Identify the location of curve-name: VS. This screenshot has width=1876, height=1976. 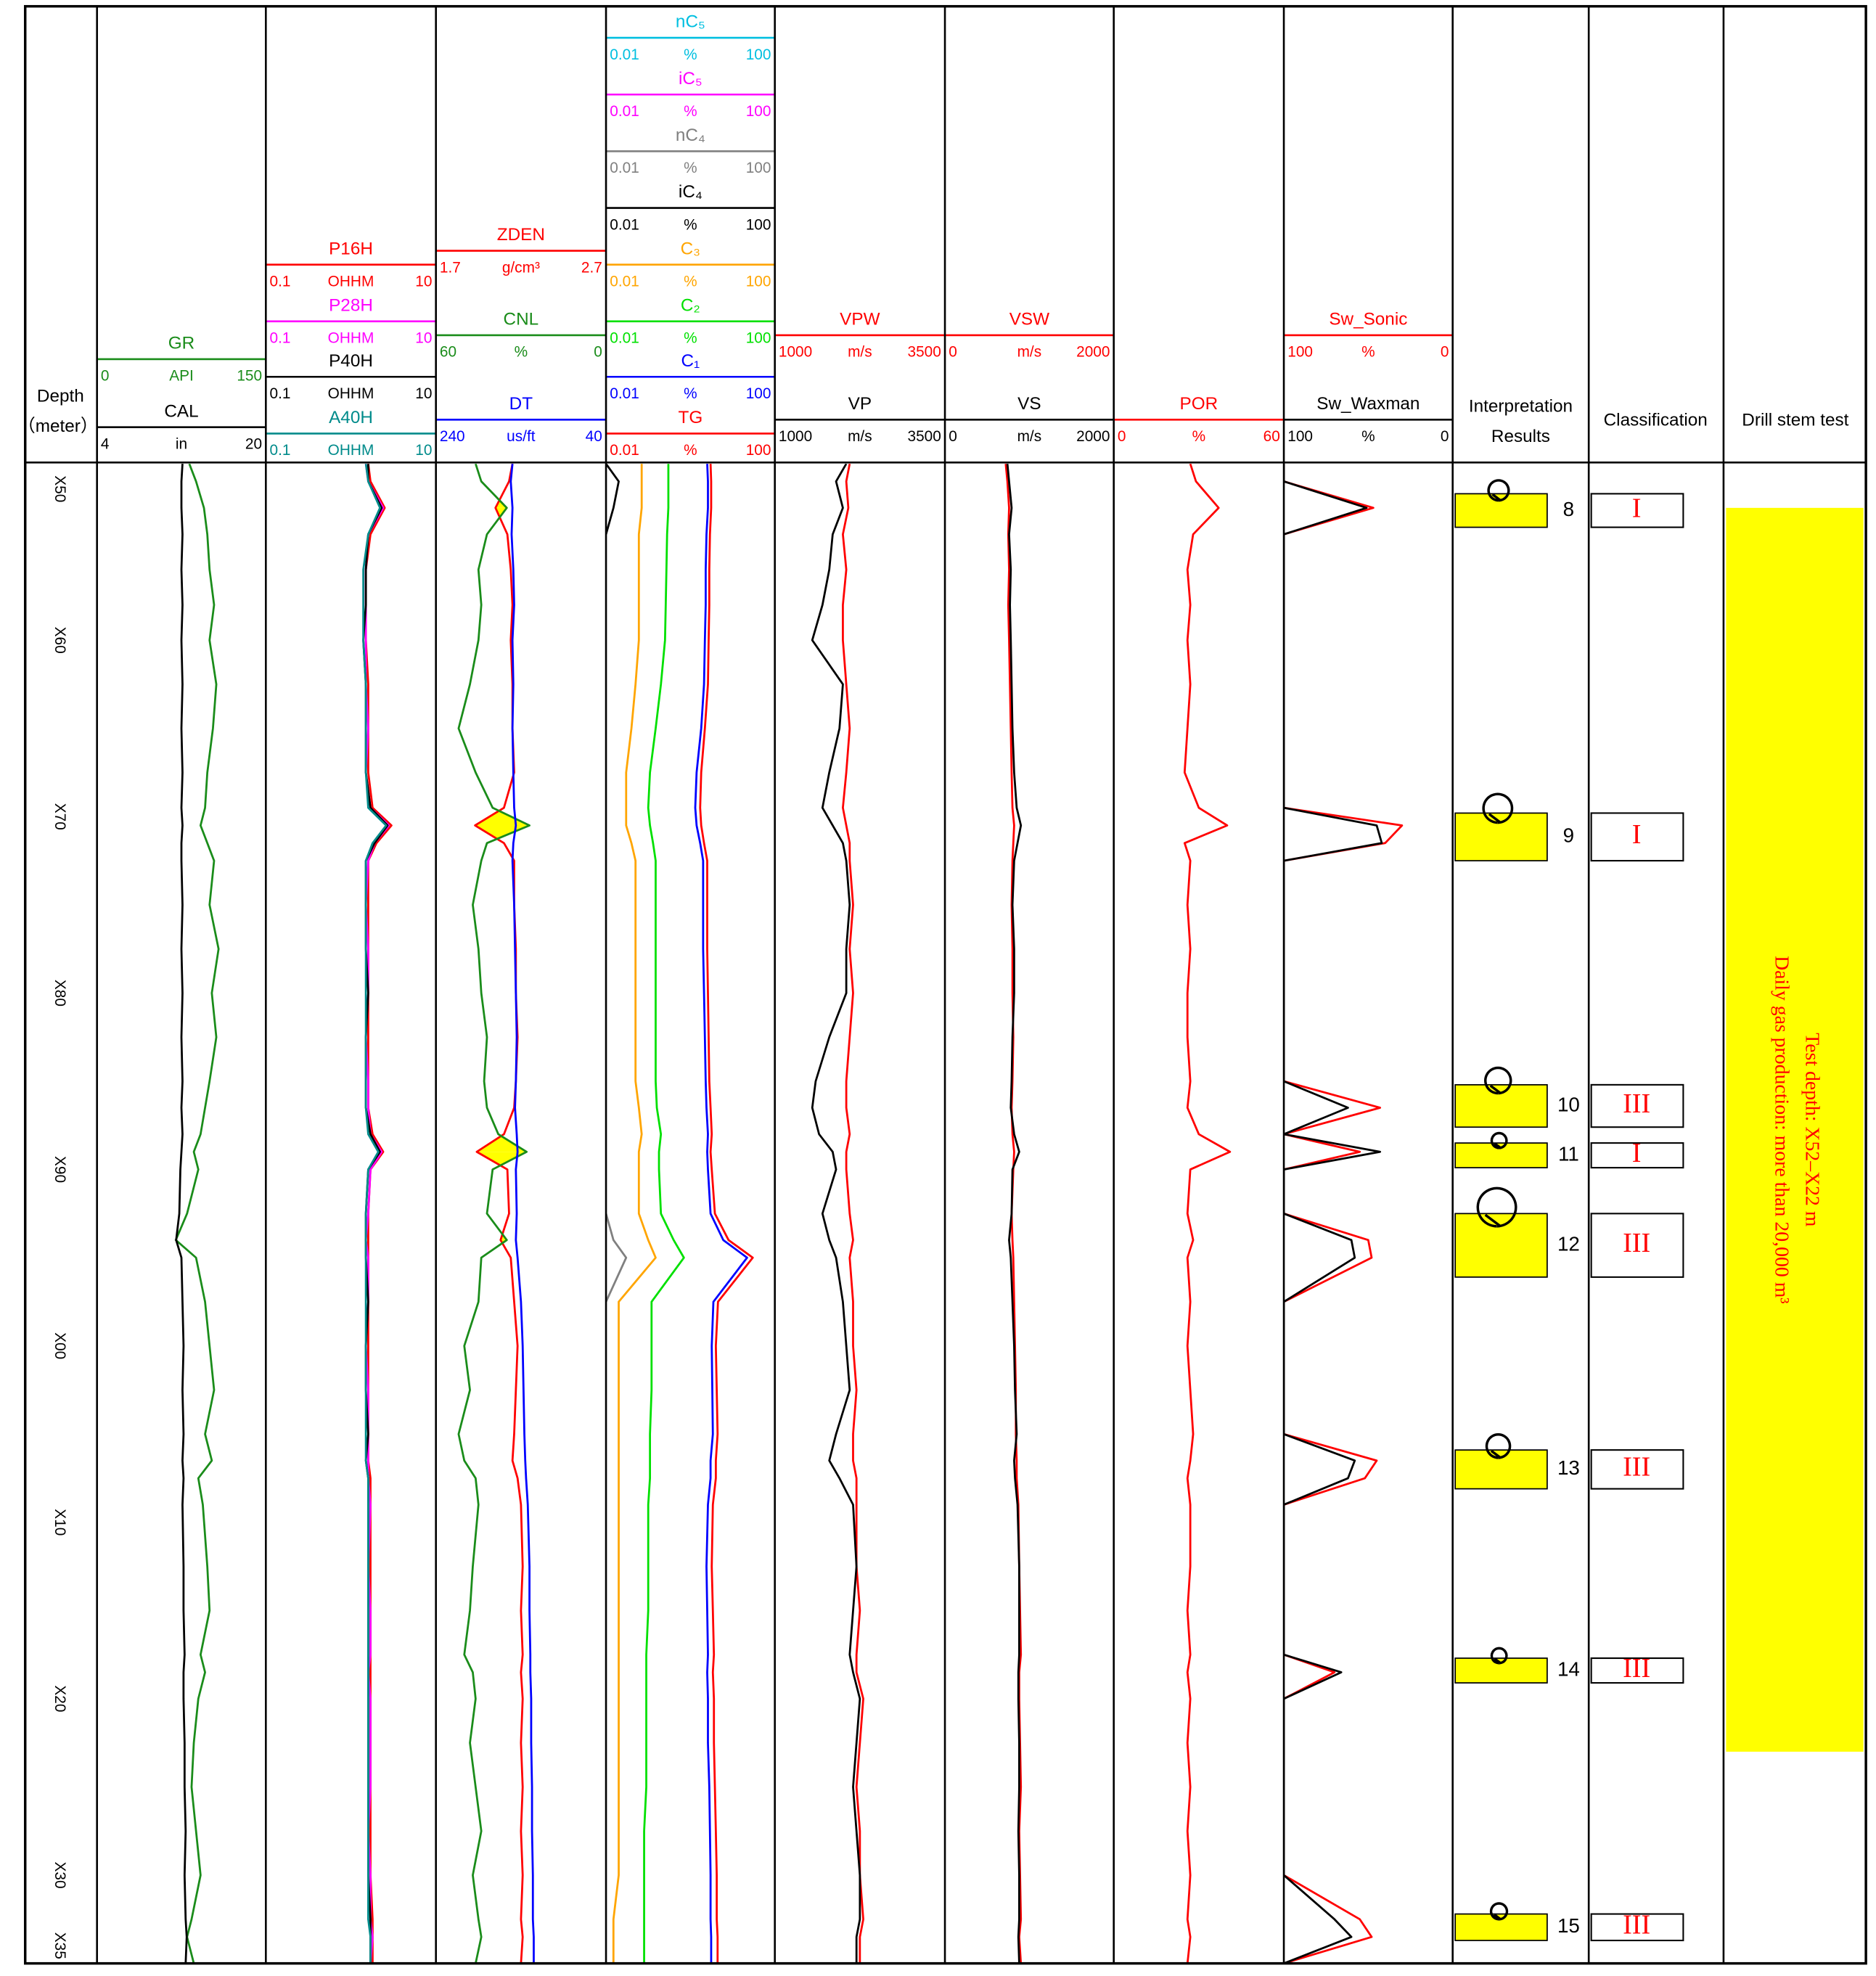
(1029, 404).